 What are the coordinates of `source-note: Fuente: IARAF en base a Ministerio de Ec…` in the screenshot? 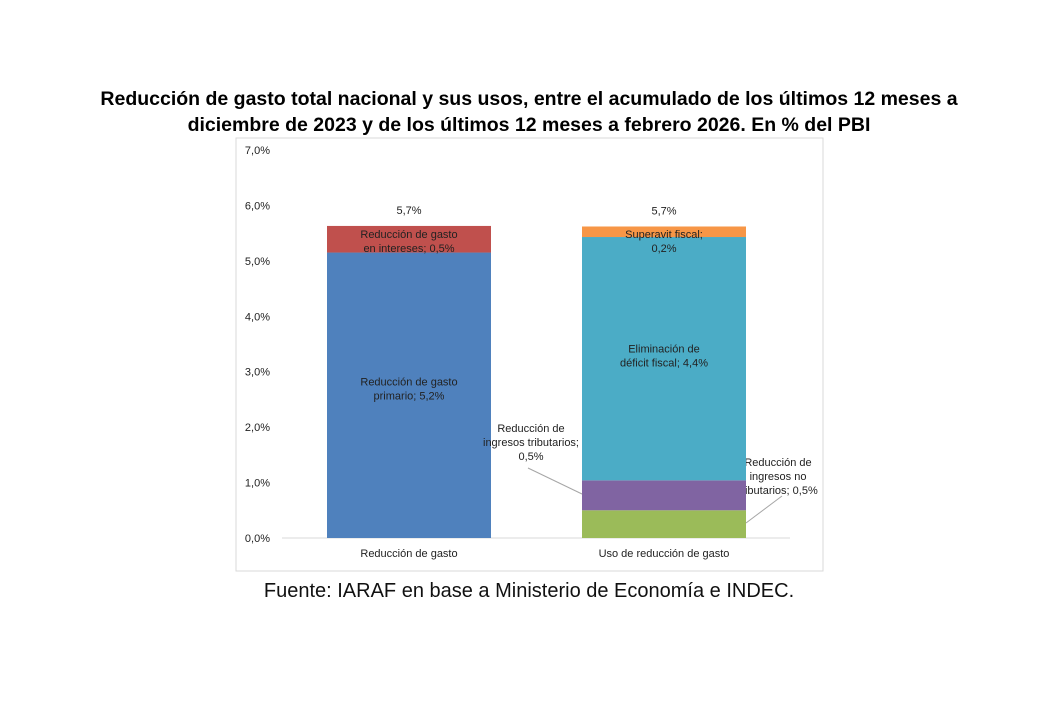 It's located at (529, 591).